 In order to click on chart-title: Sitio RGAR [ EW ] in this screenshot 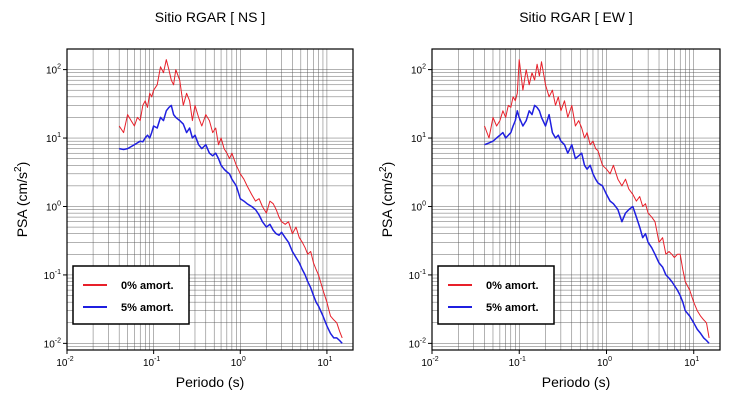, I will do `click(576, 17)`.